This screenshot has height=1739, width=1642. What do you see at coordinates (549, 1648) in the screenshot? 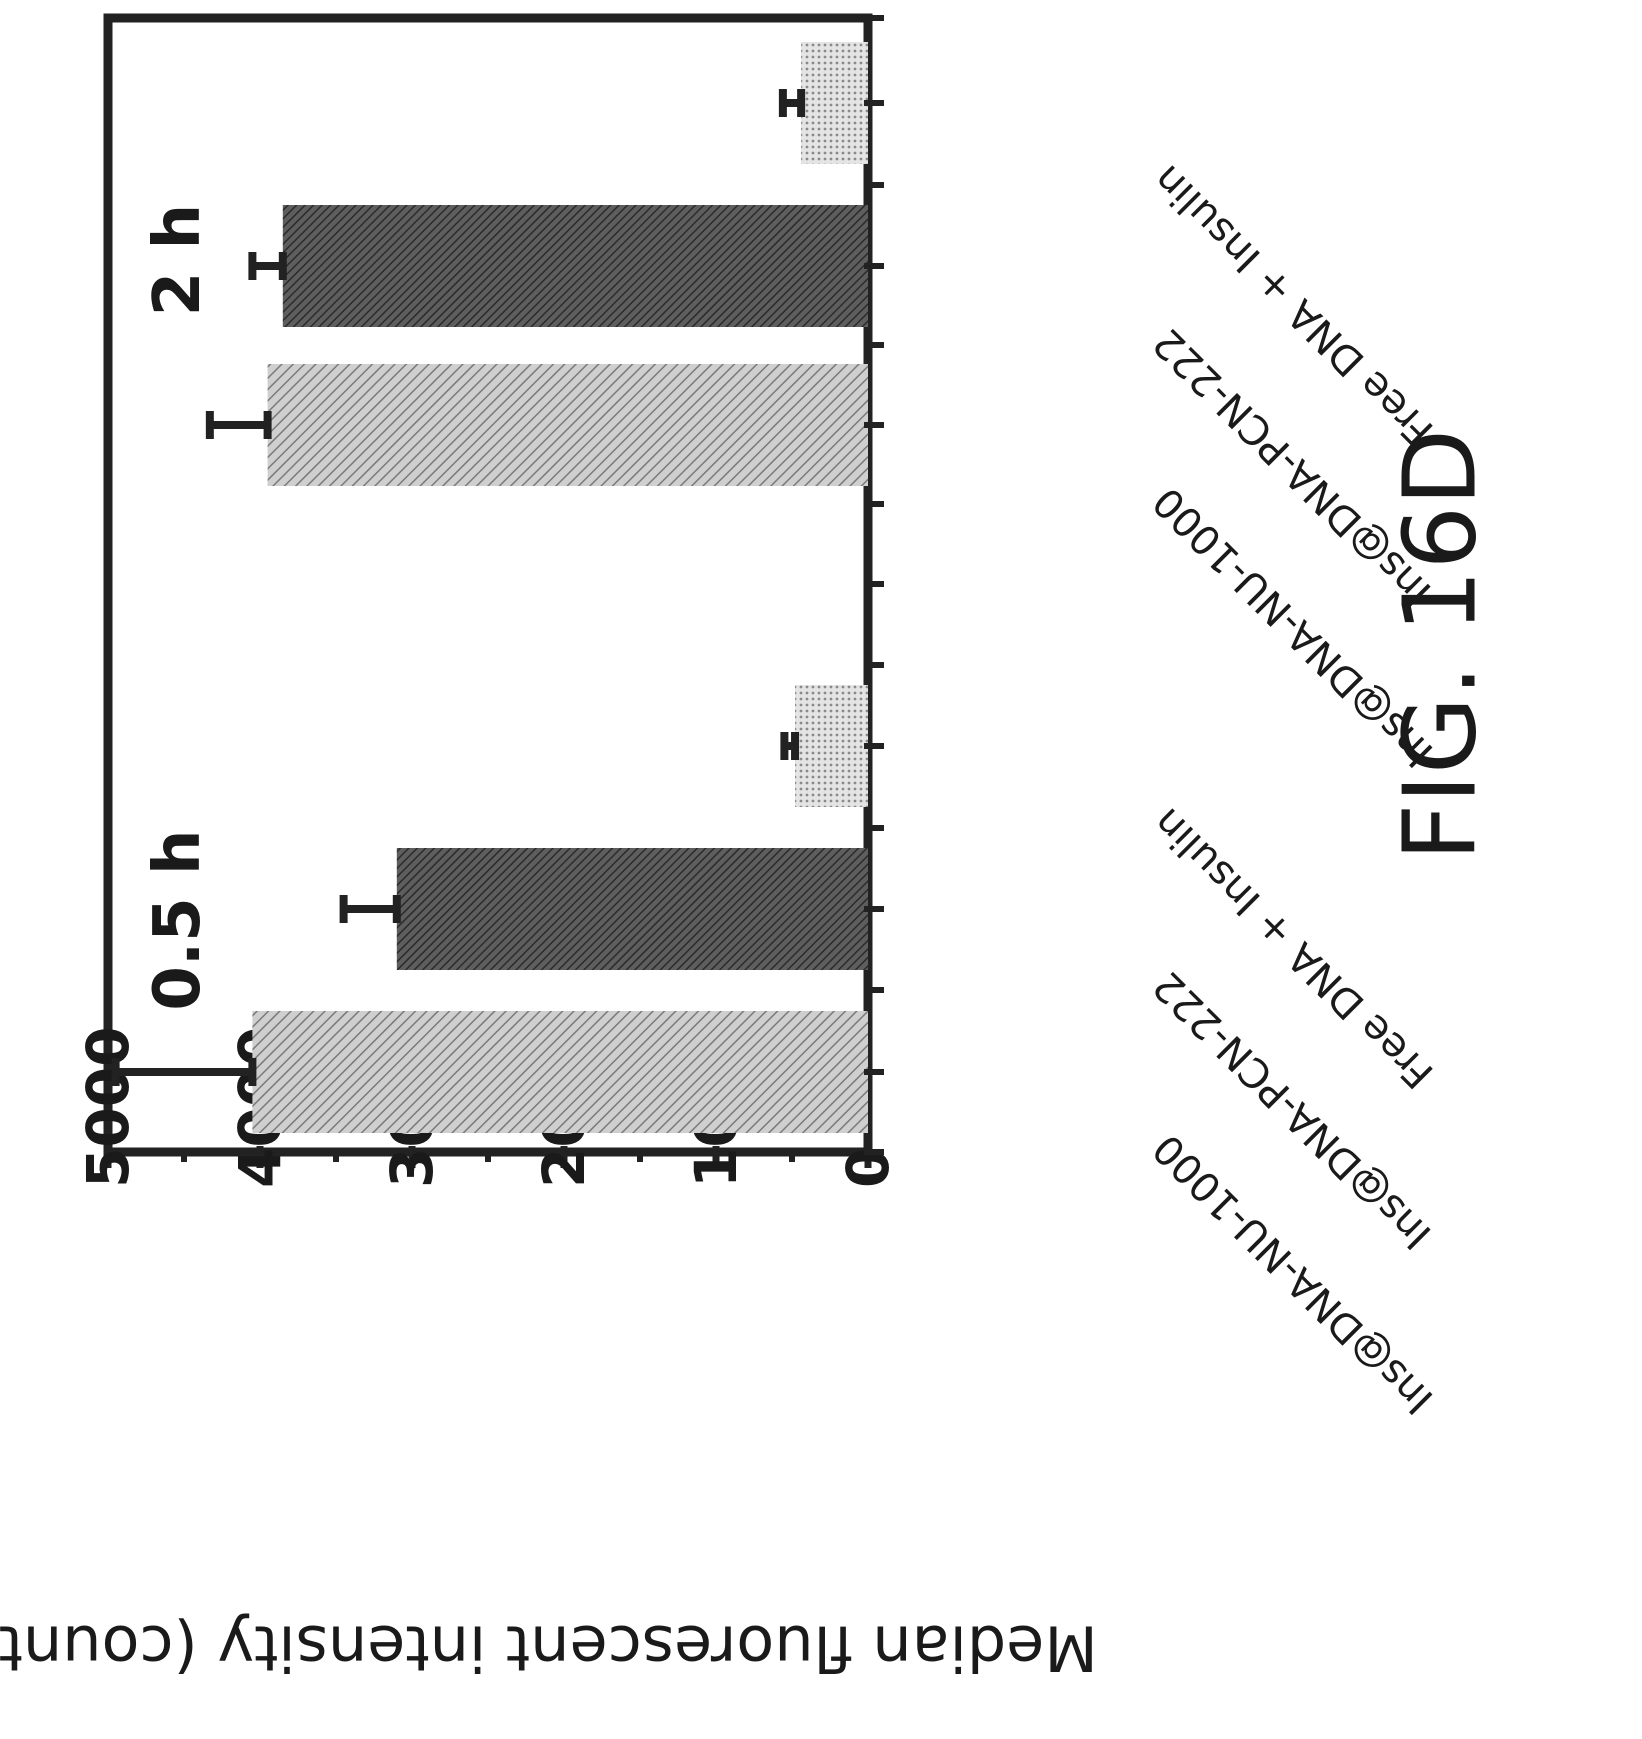
I see `y-axis-title: Median fluorescent intensity (counts)` at bounding box center [549, 1648].